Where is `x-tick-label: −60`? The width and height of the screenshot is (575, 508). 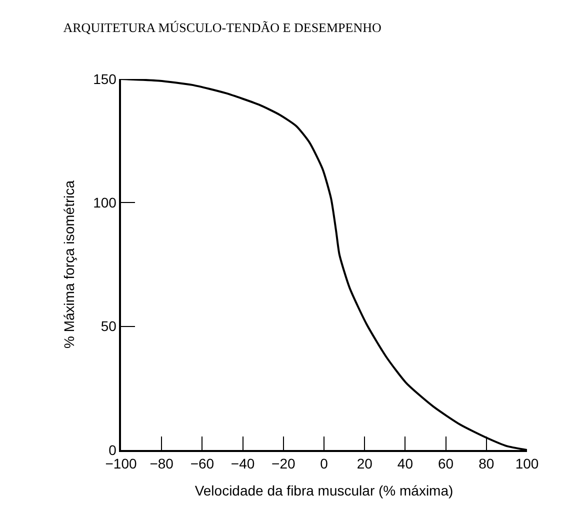
x-tick-label: −60 is located at coordinates (202, 464).